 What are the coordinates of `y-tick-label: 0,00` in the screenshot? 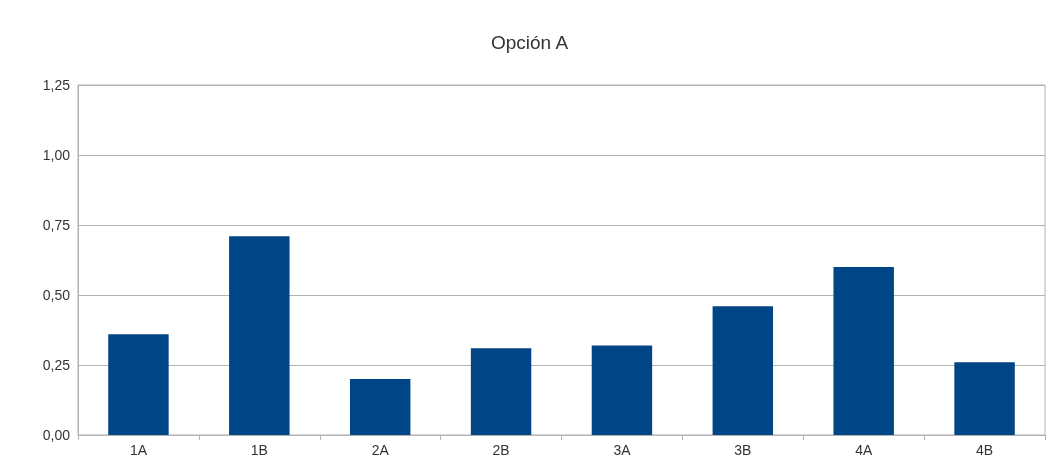 It's located at (56, 435).